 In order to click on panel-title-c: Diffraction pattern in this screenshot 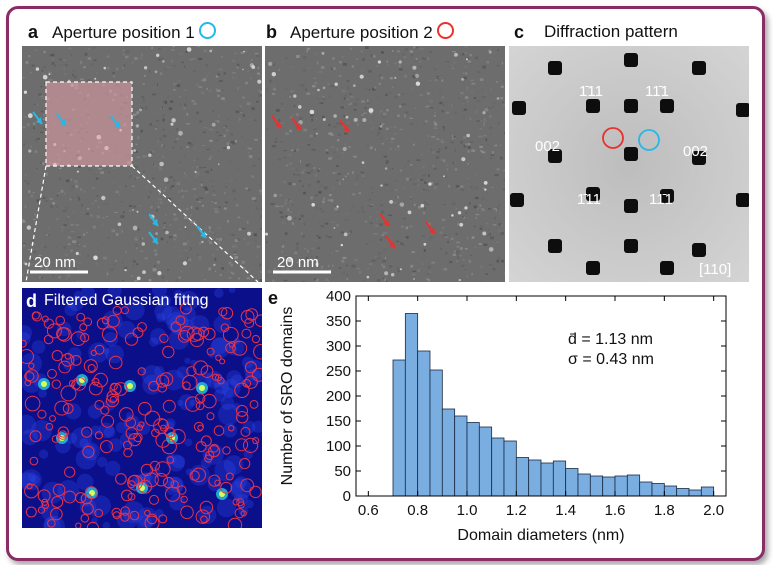, I will do `click(611, 31)`.